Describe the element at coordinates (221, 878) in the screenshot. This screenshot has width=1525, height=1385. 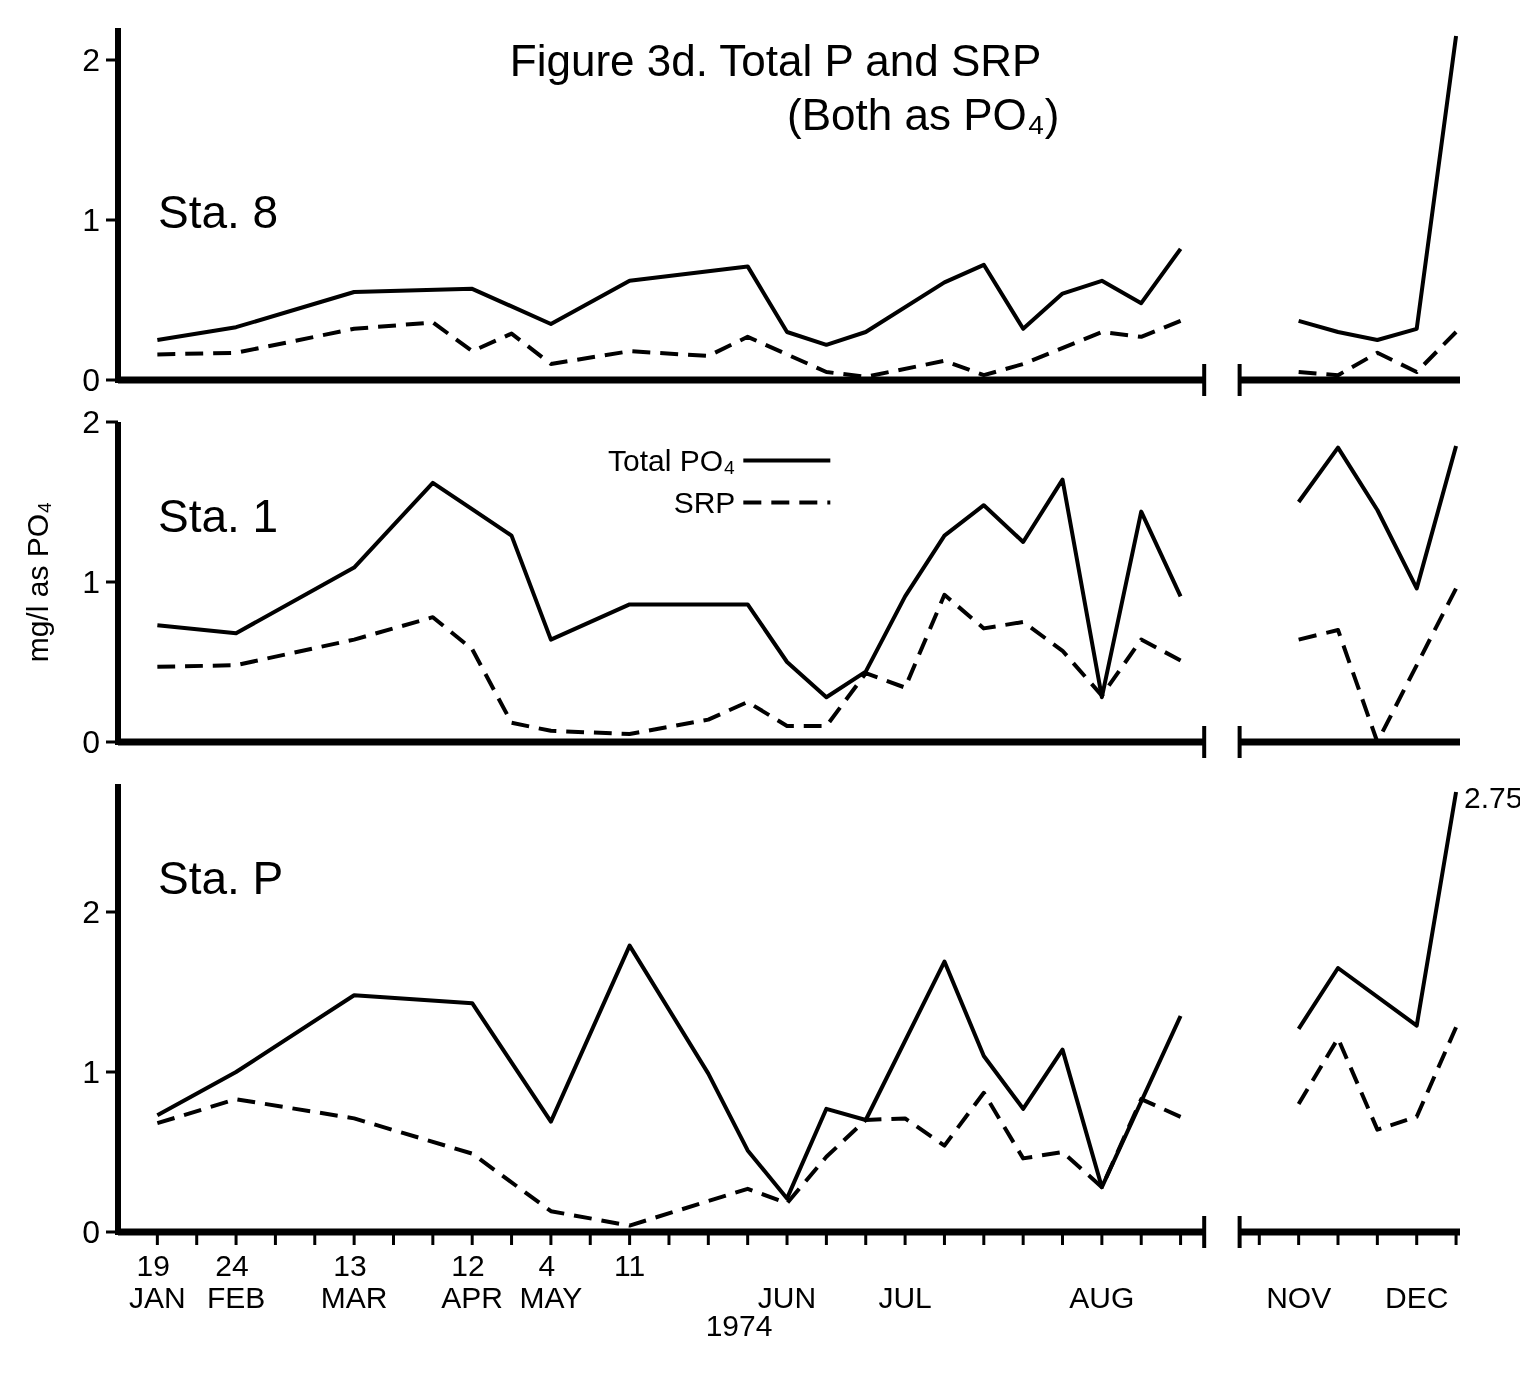
I see `annotation: Sta. P` at that location.